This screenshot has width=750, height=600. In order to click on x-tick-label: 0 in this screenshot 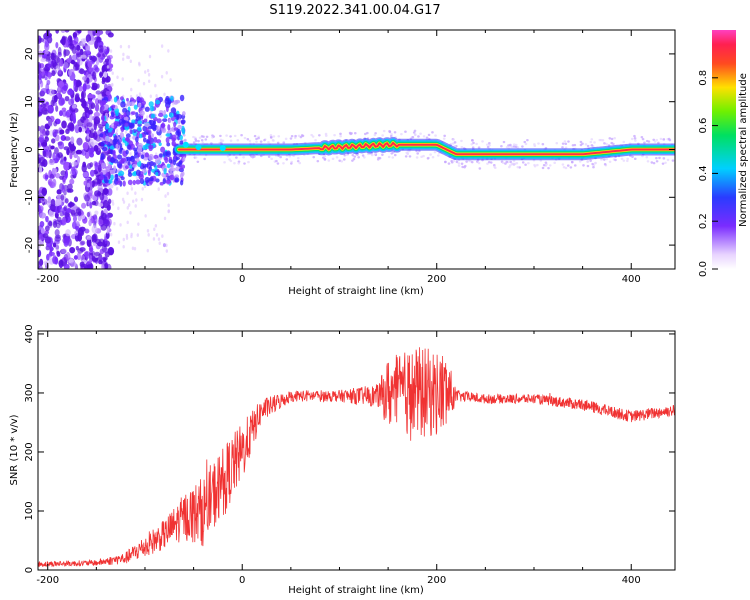, I will do `click(242, 580)`.